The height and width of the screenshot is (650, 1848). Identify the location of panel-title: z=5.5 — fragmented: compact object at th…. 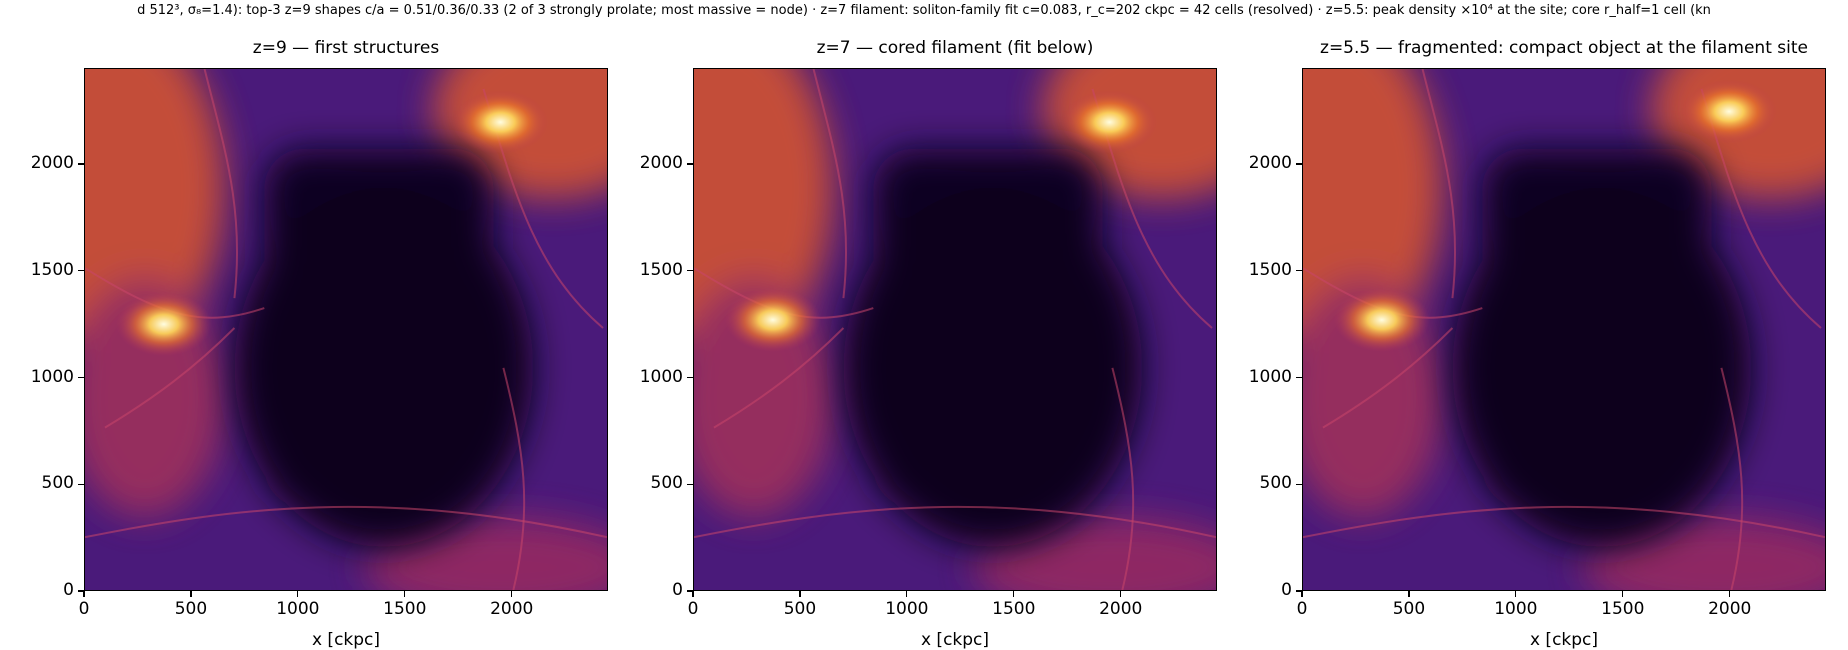
(1564, 48).